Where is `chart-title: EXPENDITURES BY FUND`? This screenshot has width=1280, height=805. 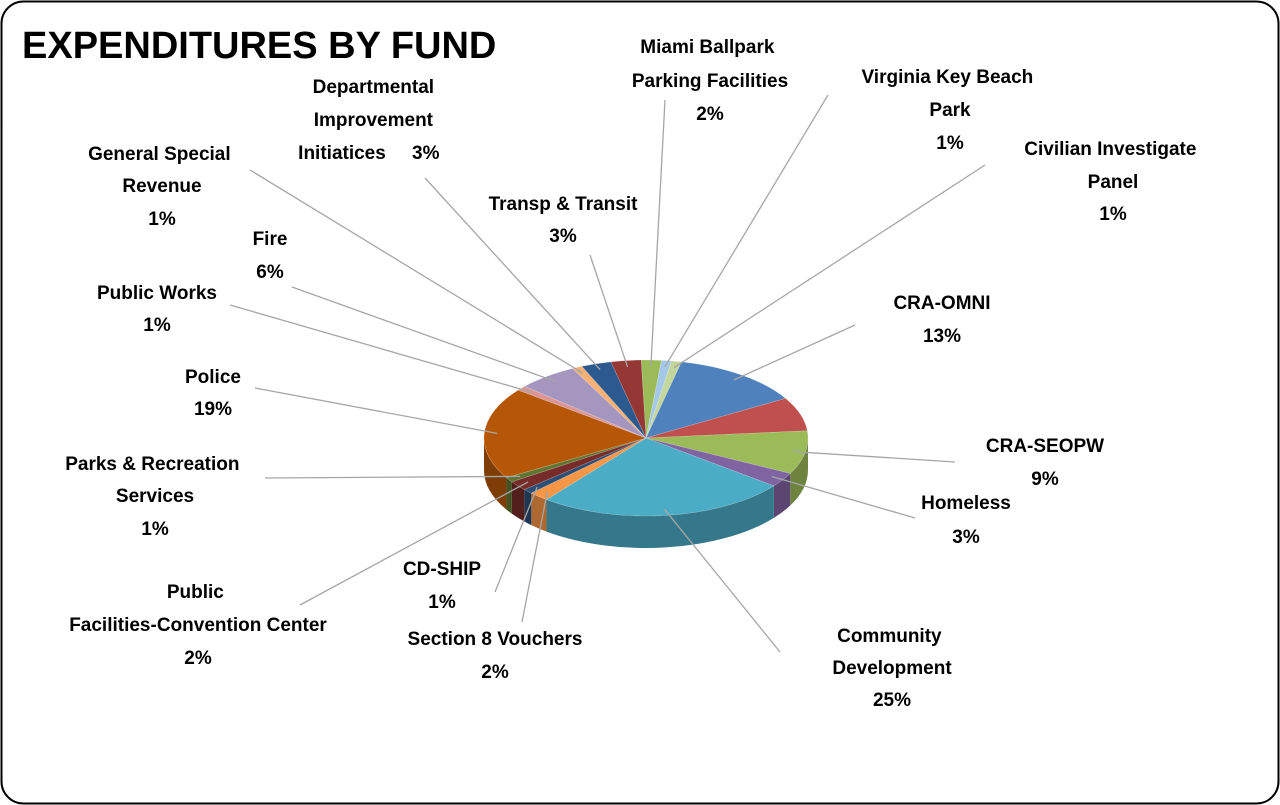 chart-title: EXPENDITURES BY FUND is located at coordinates (259, 46).